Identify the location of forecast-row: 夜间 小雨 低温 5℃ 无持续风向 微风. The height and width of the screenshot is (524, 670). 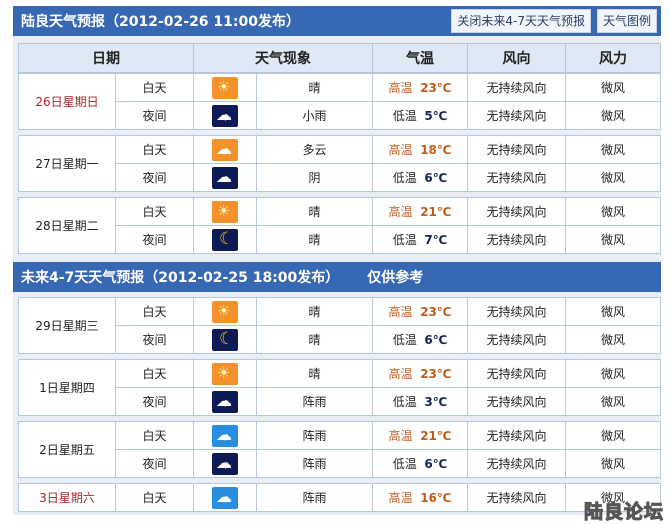
(340, 115).